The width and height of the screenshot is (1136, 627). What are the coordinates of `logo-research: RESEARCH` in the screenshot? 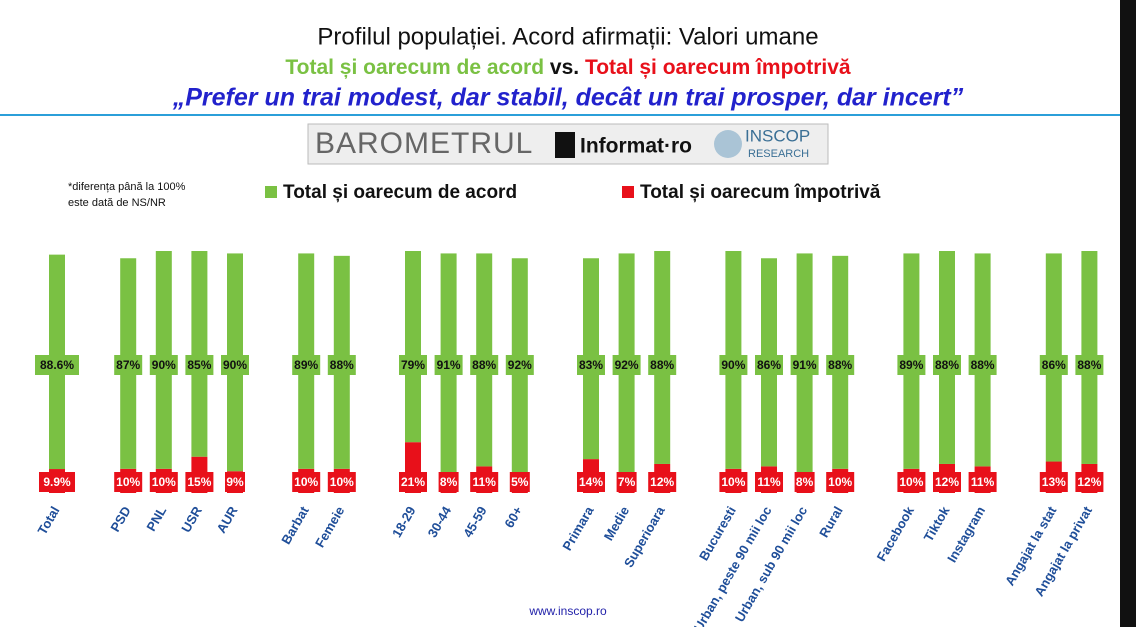 It's located at (778, 154).